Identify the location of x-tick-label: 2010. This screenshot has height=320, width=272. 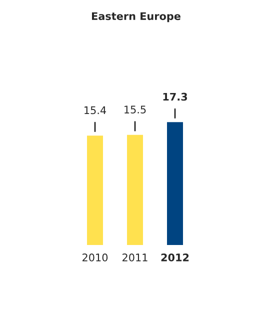
(95, 258).